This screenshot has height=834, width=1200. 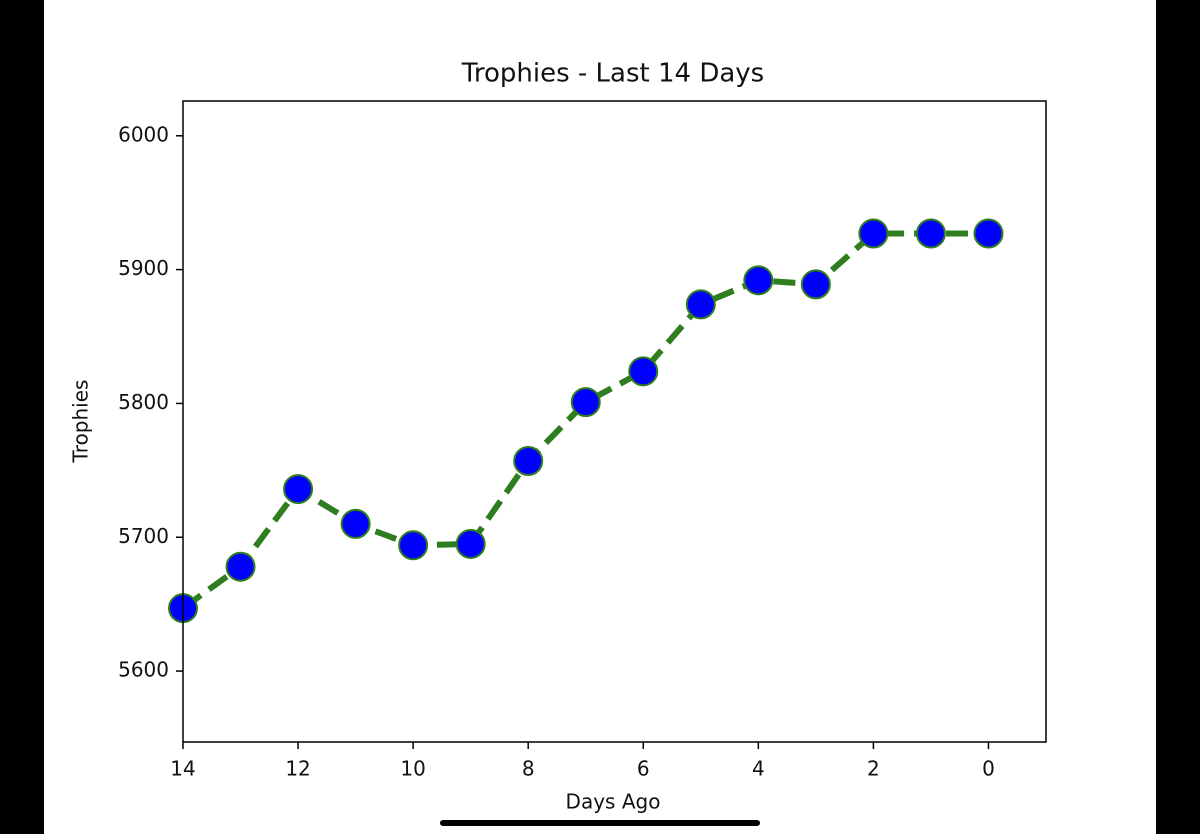 I want to click on y-tick-label: 5700, so click(x=143, y=536).